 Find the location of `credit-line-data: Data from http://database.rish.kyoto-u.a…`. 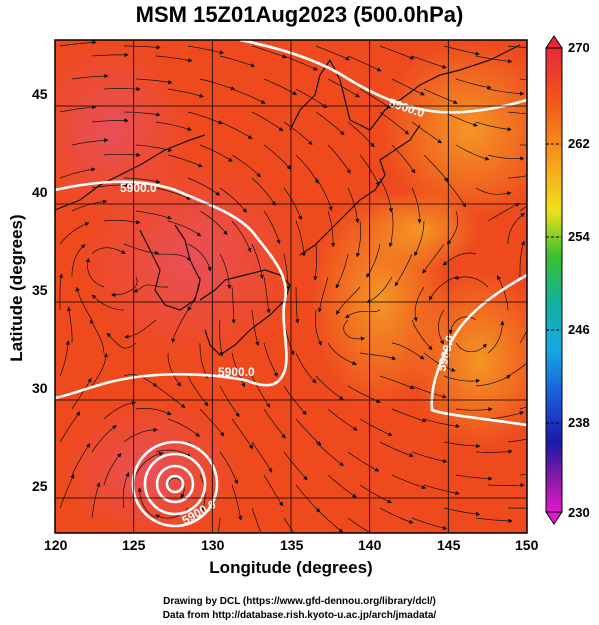

credit-line-data: Data from http://database.rish.kyoto-u.a… is located at coordinates (299, 615).